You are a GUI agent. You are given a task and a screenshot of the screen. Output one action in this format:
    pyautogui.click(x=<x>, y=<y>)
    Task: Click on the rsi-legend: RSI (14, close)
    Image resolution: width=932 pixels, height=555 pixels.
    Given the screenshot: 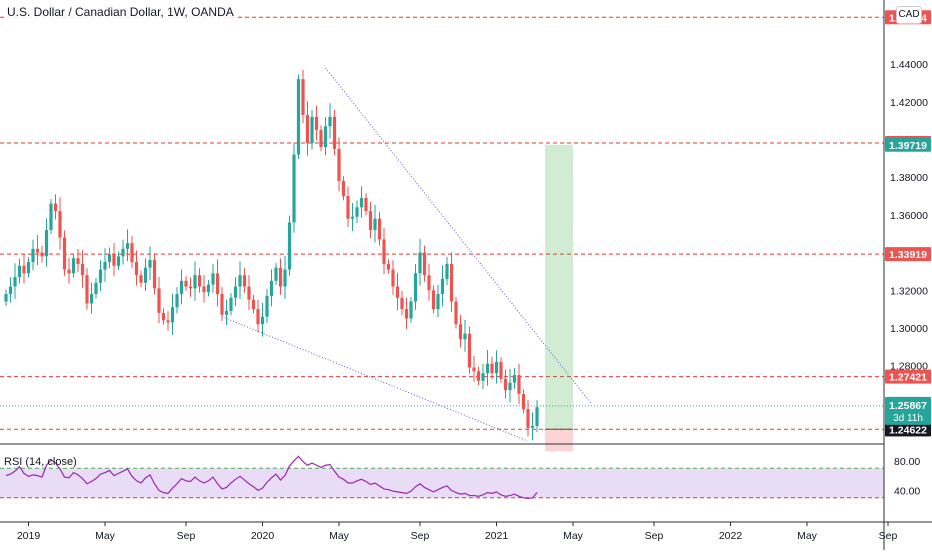 What is the action you would take?
    pyautogui.click(x=40, y=462)
    